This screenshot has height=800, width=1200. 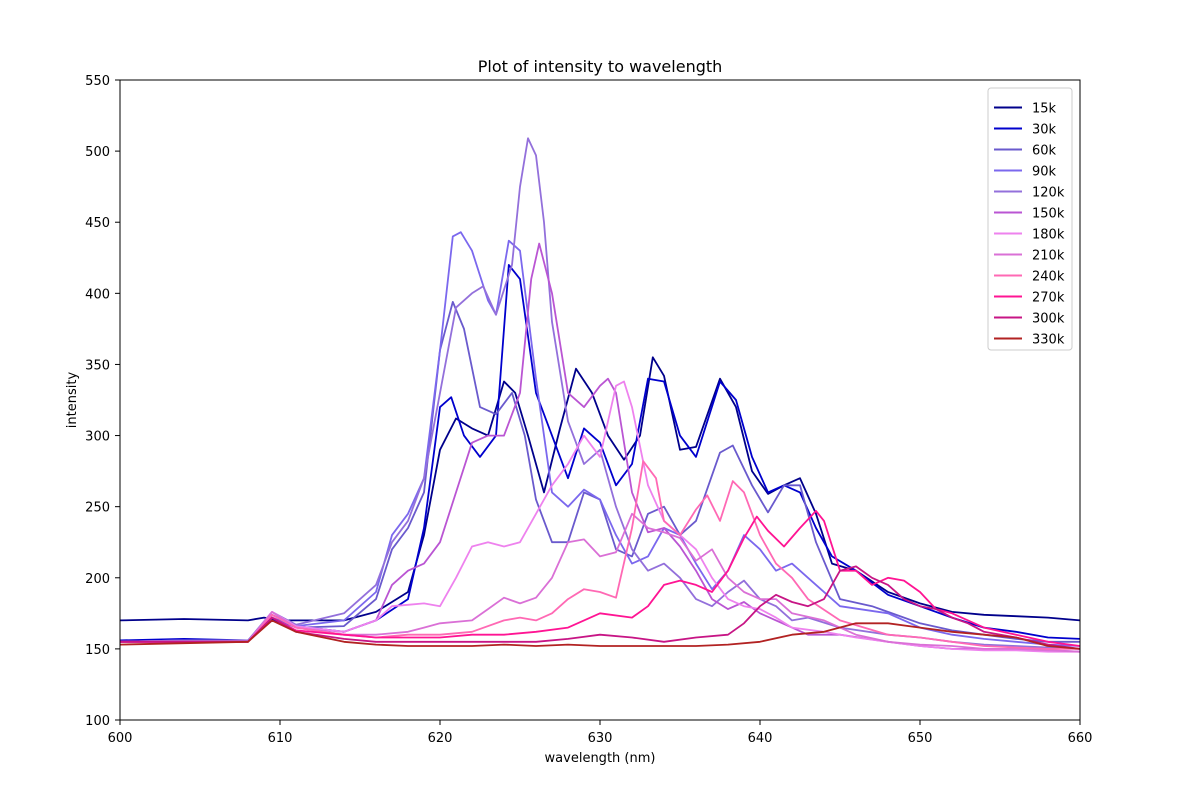 What do you see at coordinates (97, 223) in the screenshot?
I see `y-tick-label: 450` at bounding box center [97, 223].